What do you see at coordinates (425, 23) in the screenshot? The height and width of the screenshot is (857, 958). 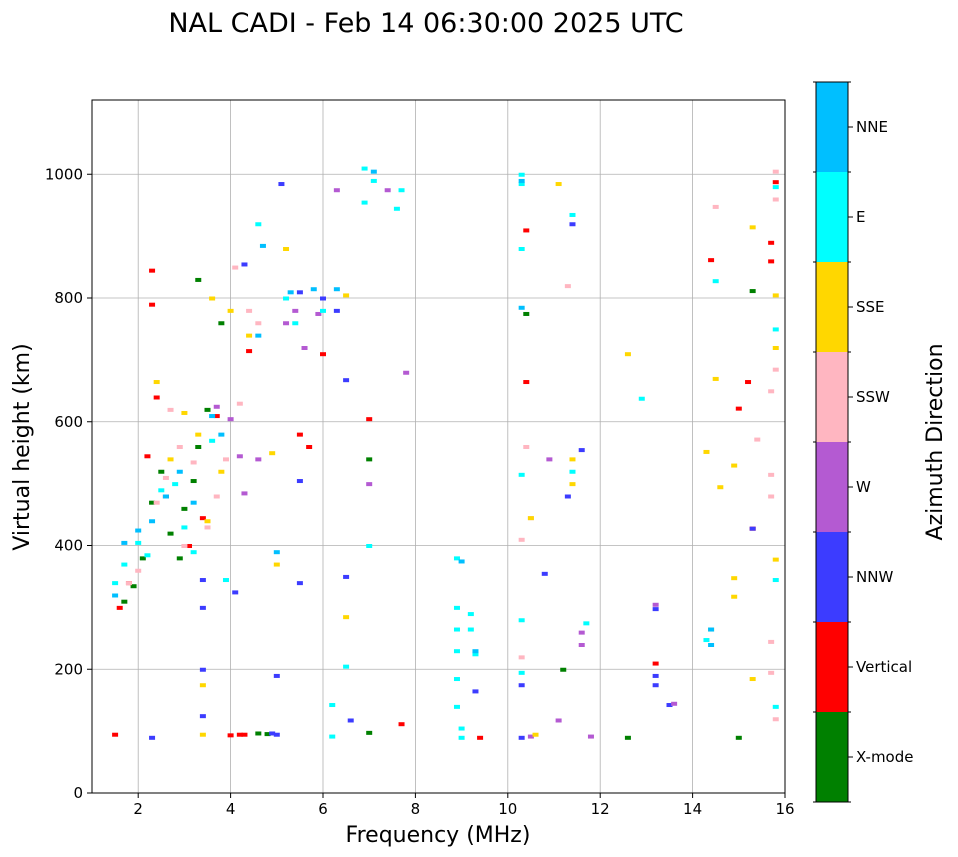 I see `chart-title: NAL CADI - Feb 14 06:30:00 2025 UTC` at bounding box center [425, 23].